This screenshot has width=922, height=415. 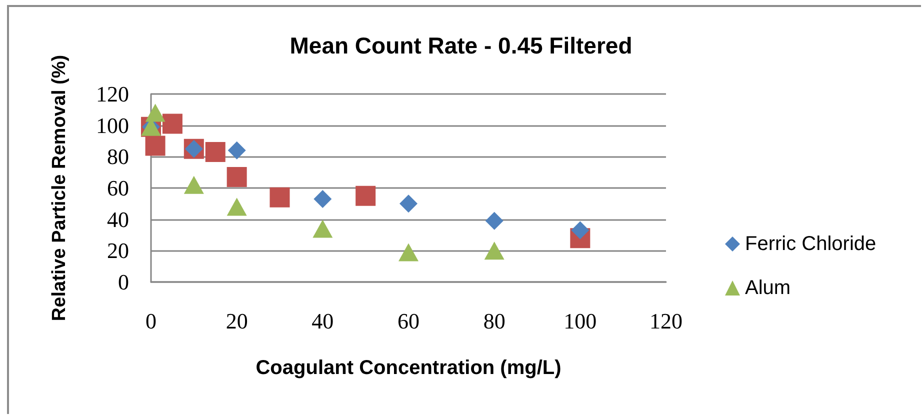 I want to click on y-tick-label: 20, so click(x=118, y=251).